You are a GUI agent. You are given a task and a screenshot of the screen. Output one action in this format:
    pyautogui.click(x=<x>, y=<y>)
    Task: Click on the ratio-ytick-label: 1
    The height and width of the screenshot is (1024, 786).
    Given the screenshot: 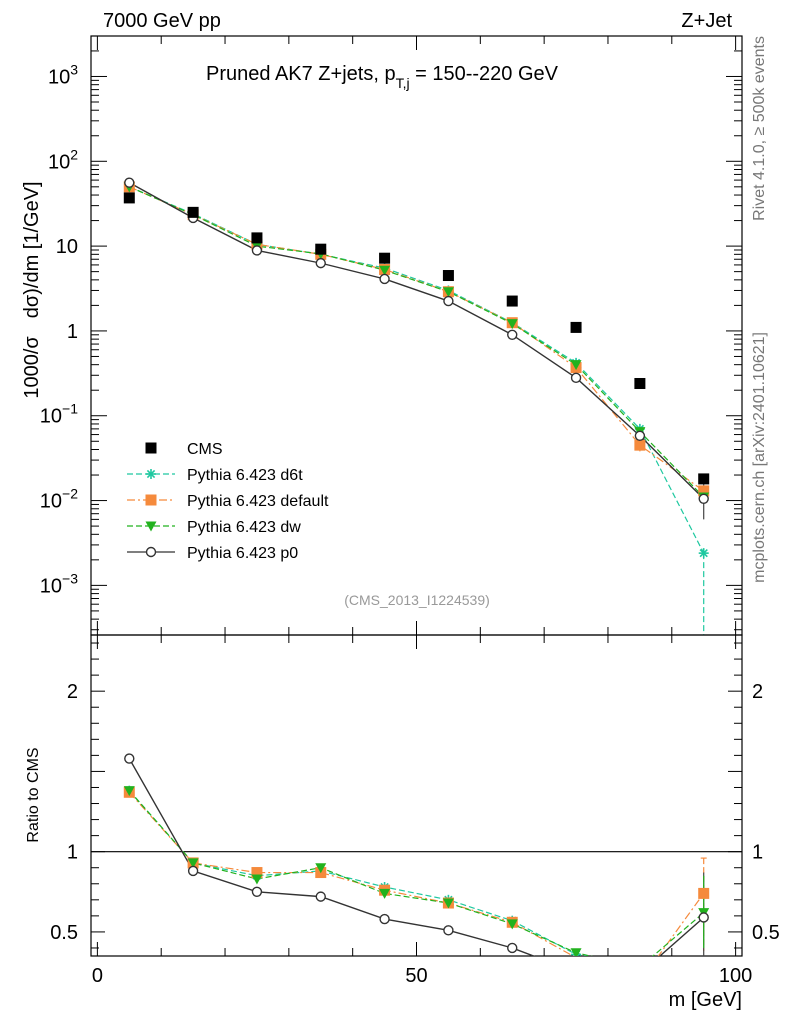 What is the action you would take?
    pyautogui.click(x=72, y=853)
    